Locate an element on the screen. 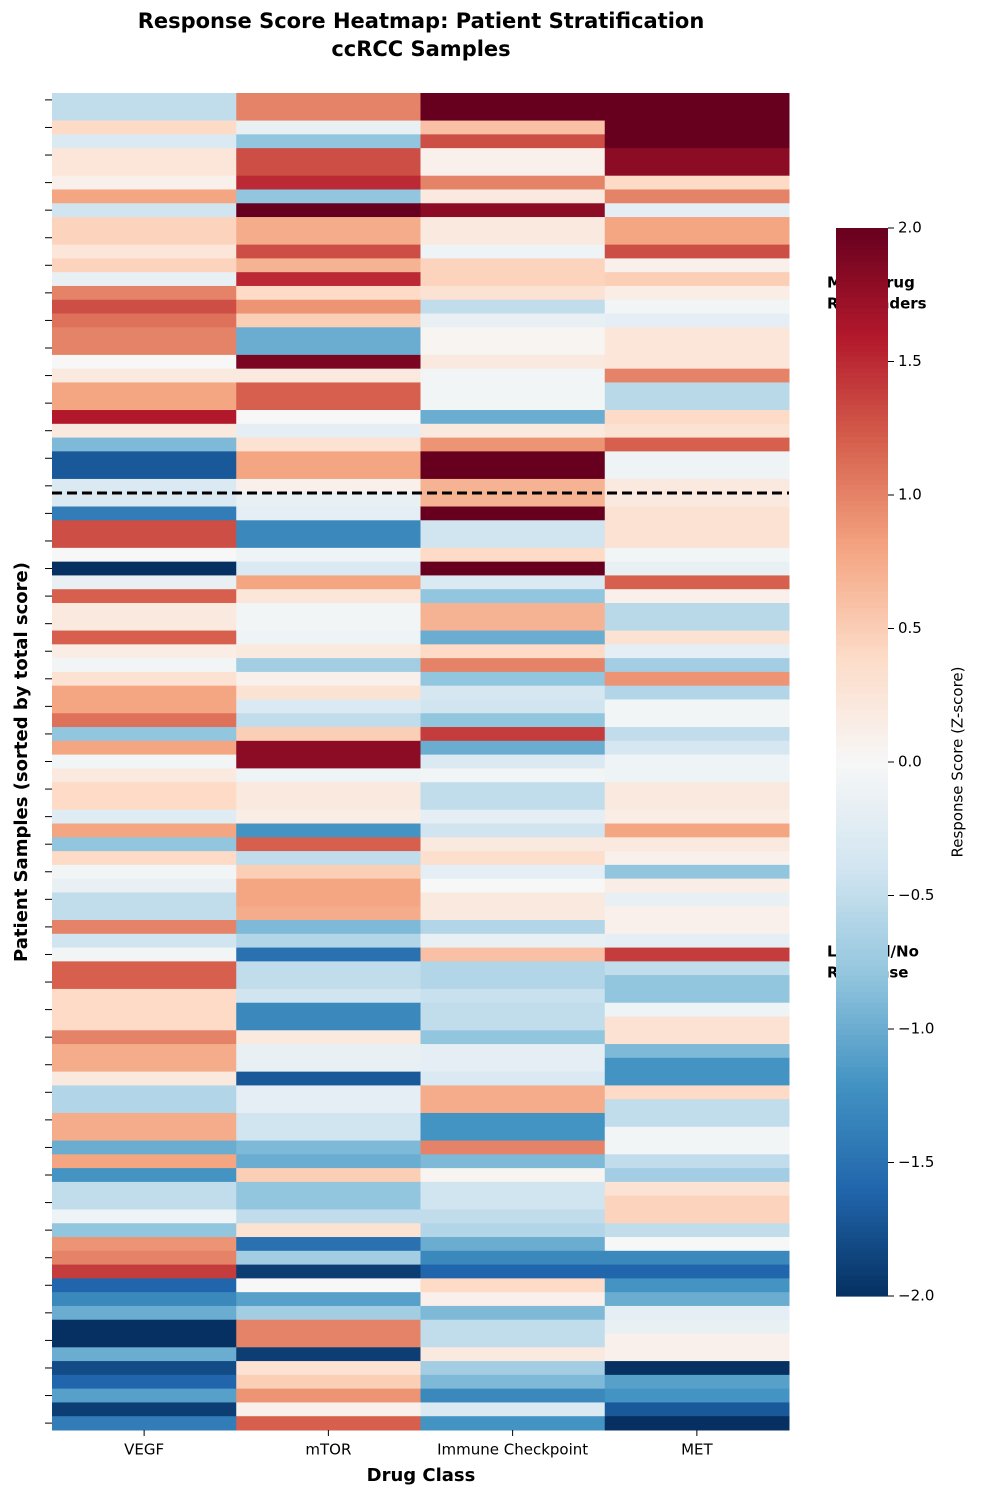 The image size is (981, 1500). x-tick-label: VEGF is located at coordinates (144, 1450).